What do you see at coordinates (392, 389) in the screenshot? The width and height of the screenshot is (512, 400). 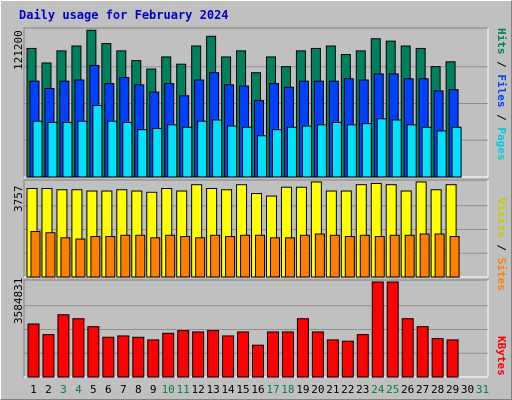 I see `x-tick-label-25: 25` at bounding box center [392, 389].